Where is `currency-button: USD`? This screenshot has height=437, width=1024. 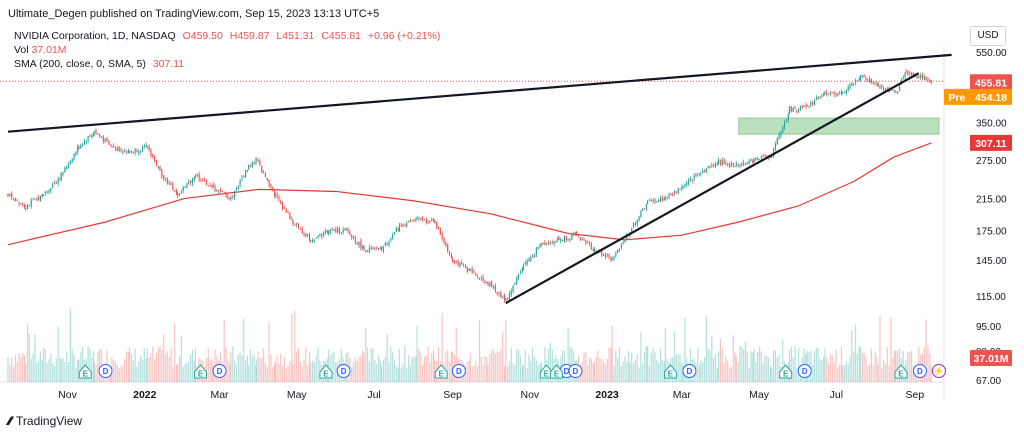 currency-button: USD is located at coordinates (988, 36).